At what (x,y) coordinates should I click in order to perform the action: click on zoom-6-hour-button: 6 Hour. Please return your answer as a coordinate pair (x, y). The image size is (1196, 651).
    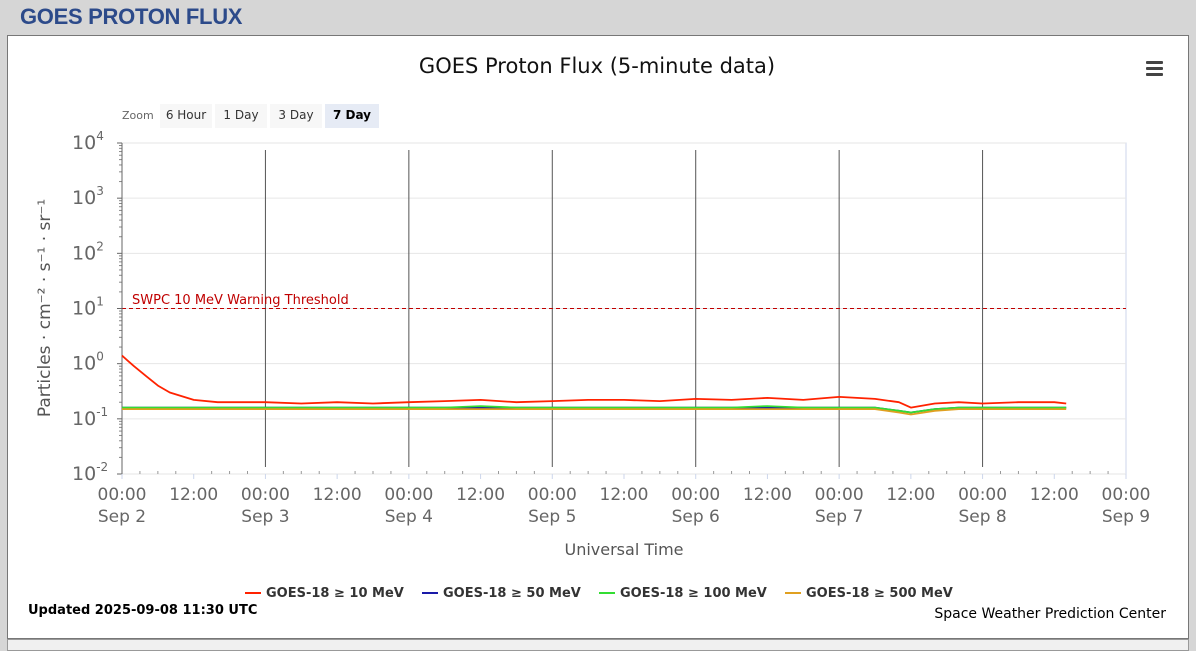
    Looking at the image, I should click on (186, 116).